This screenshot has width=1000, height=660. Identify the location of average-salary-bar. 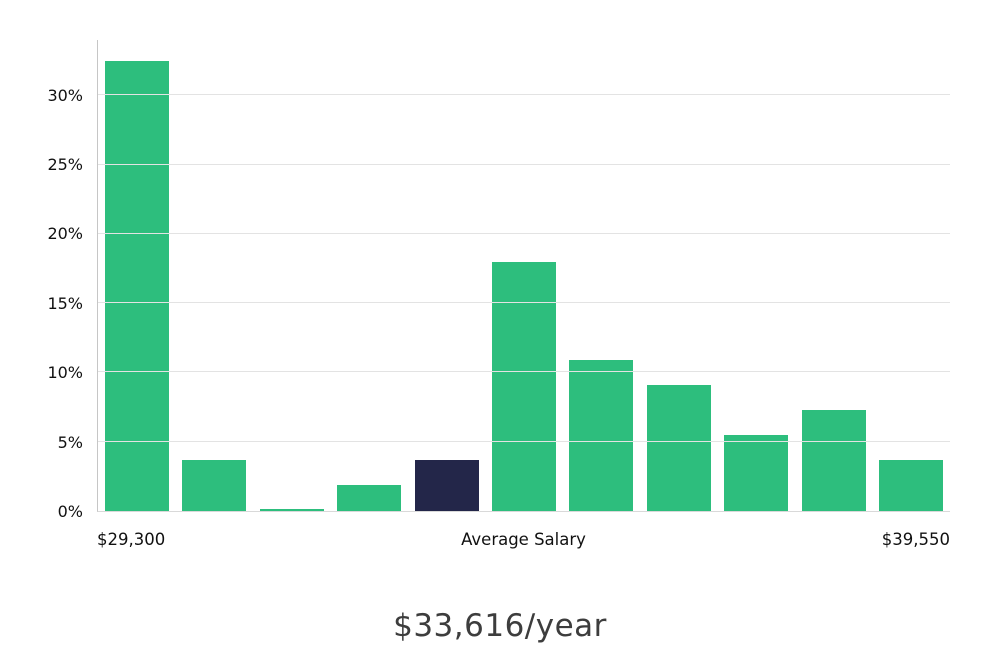
(446, 485).